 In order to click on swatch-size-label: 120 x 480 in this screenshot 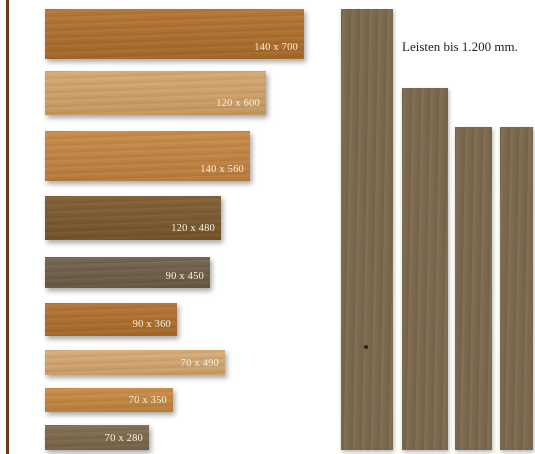, I will do `click(193, 228)`.